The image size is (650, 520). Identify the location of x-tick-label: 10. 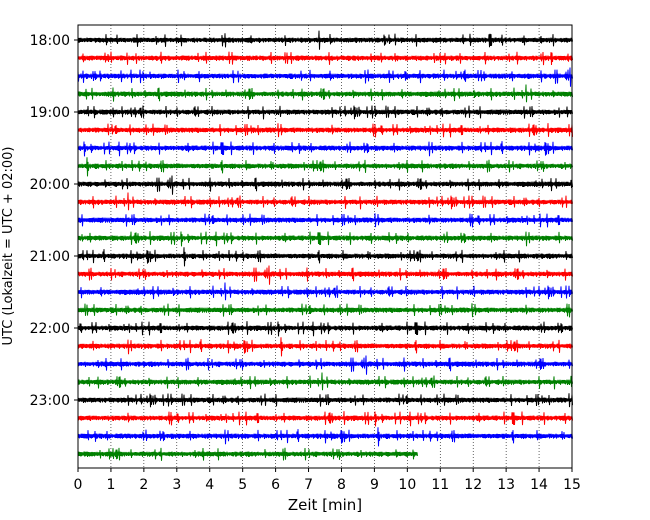
(407, 485).